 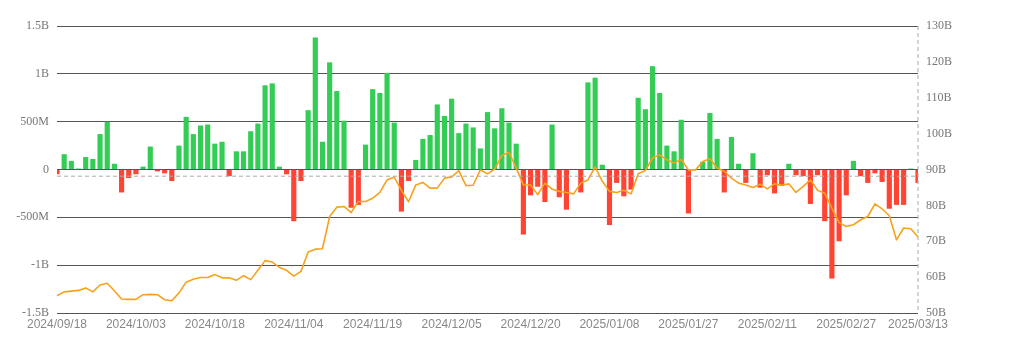 What do you see at coordinates (936, 204) in the screenshot?
I see `y2-tick-label: 80B` at bounding box center [936, 204].